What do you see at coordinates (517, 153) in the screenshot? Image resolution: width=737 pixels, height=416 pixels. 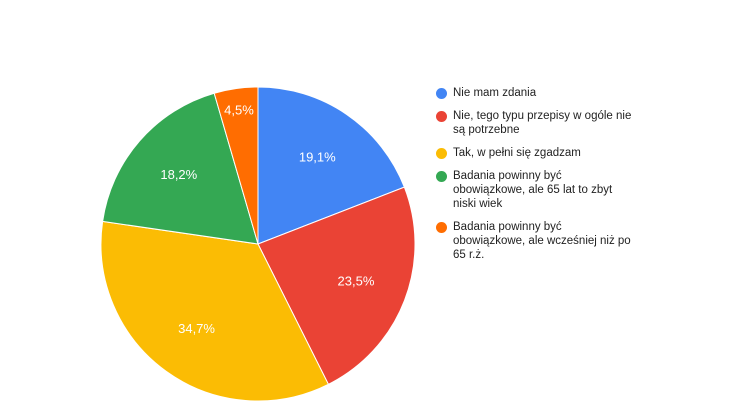 I see `legend-label-2: Tak, w pełni się zgadzam` at bounding box center [517, 153].